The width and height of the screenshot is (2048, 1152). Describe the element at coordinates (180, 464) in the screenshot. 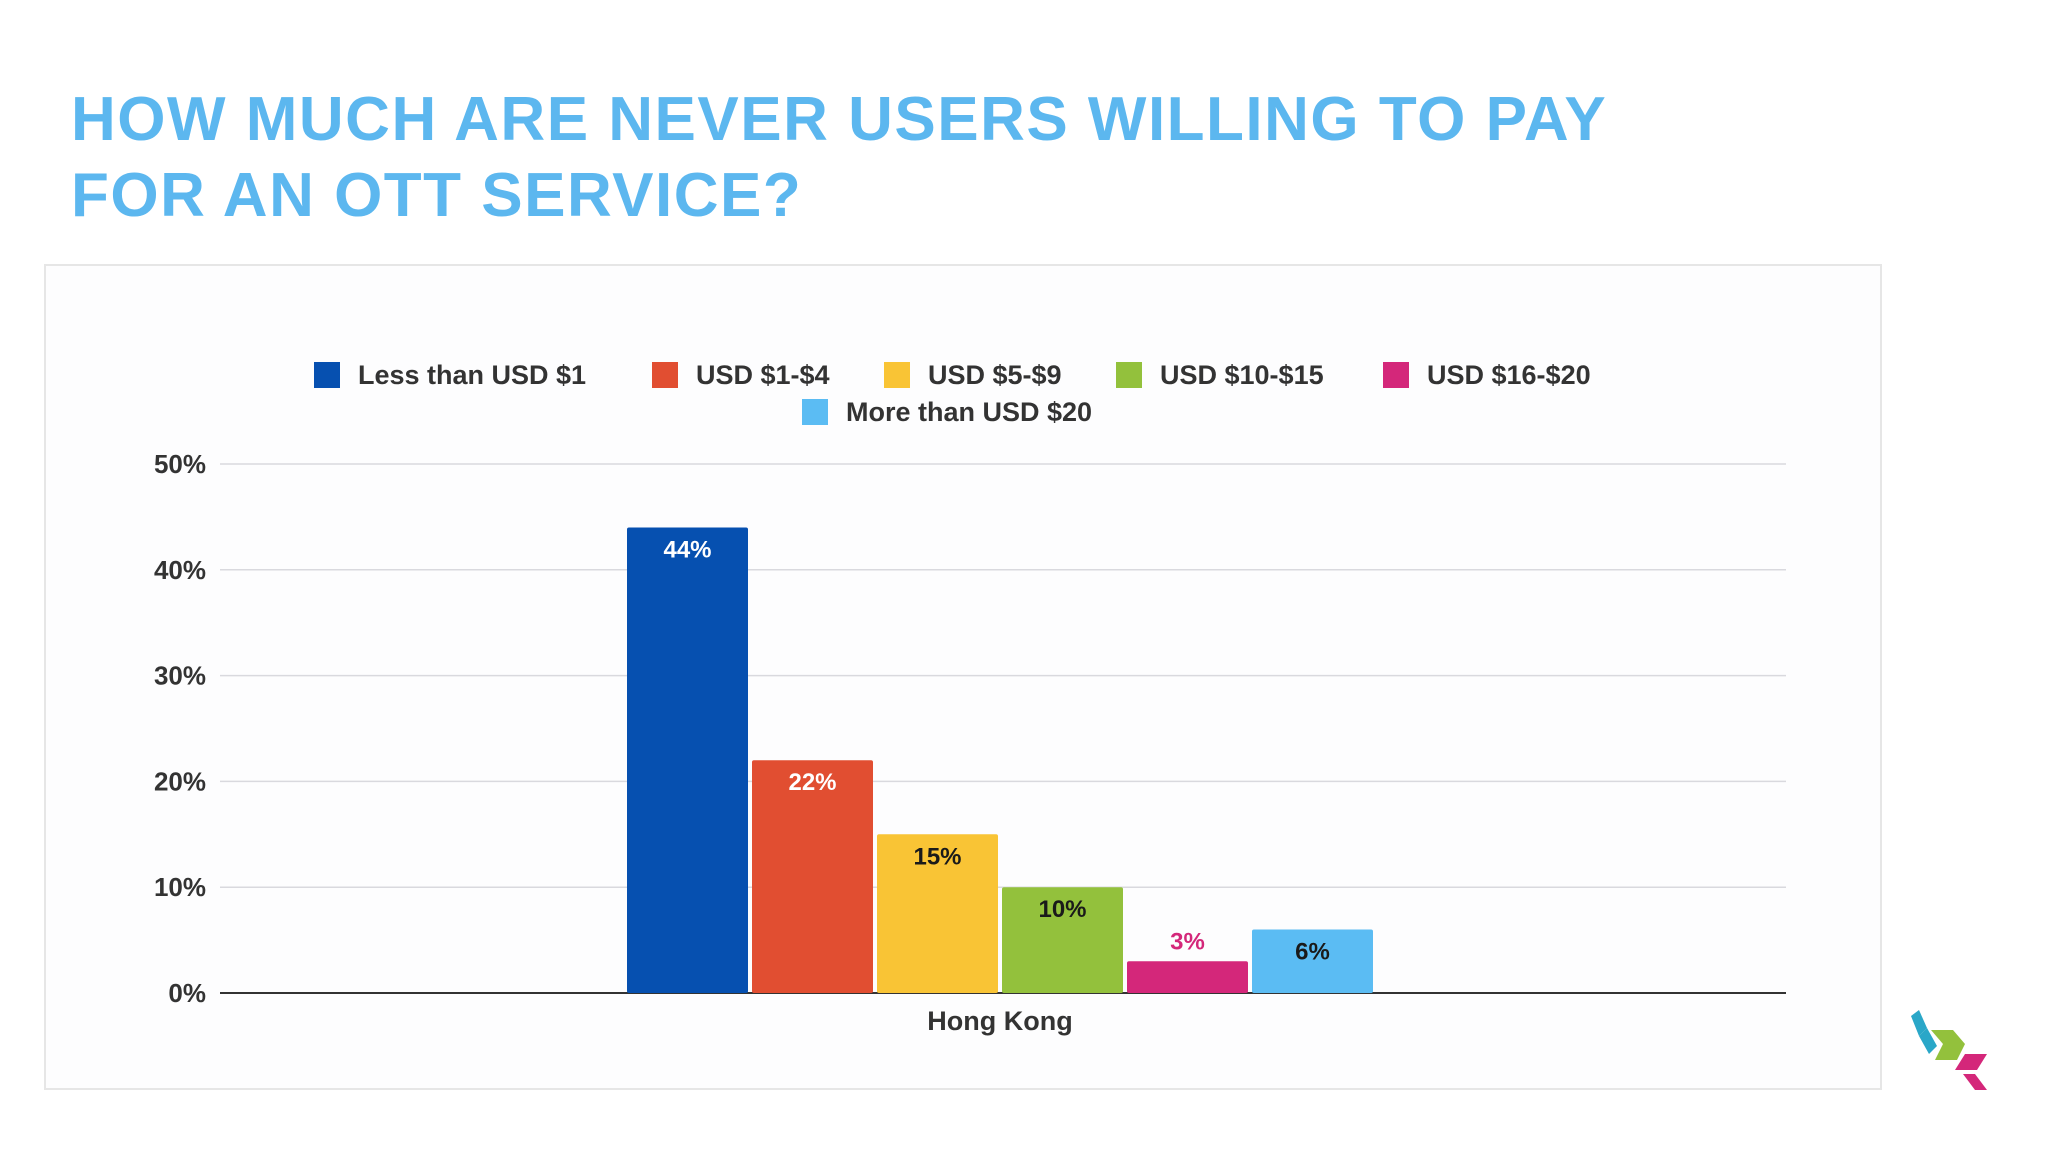

I see `y-tick-label: 50%` at that location.